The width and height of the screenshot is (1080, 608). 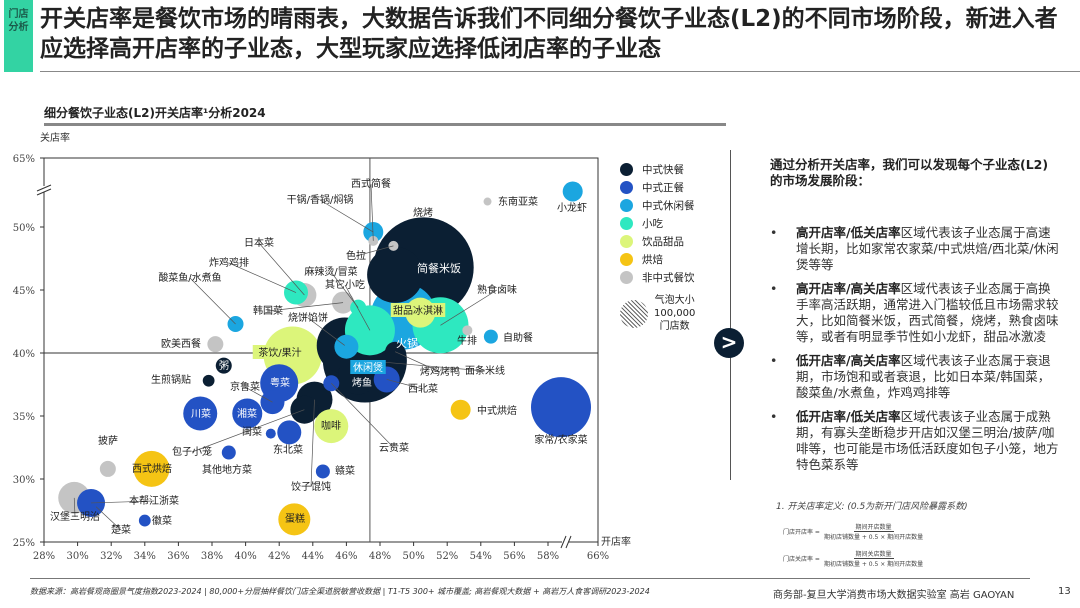 I want to click on x-tick-label: 54%, so click(x=481, y=556).